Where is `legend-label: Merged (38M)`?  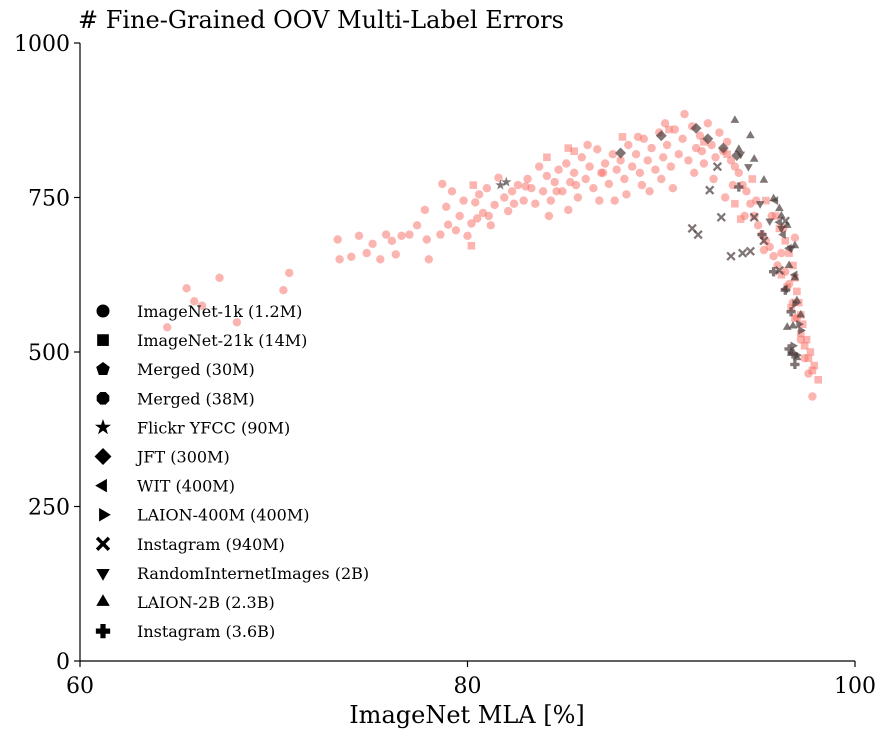 legend-label: Merged (38M) is located at coordinates (196, 398).